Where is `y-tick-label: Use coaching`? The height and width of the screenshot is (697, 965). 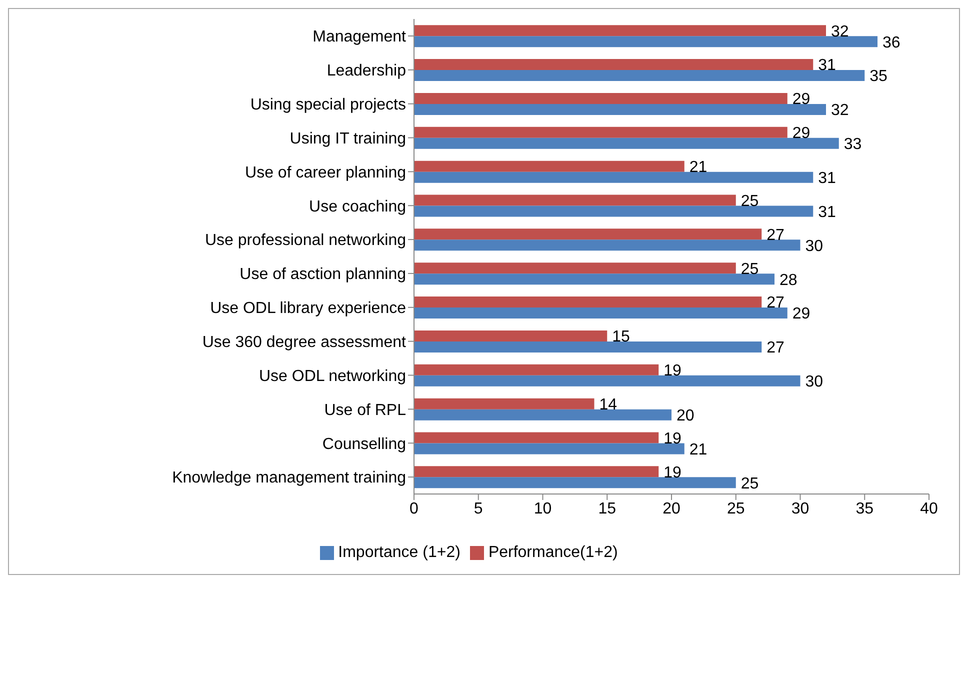
y-tick-label: Use coaching is located at coordinates (357, 207).